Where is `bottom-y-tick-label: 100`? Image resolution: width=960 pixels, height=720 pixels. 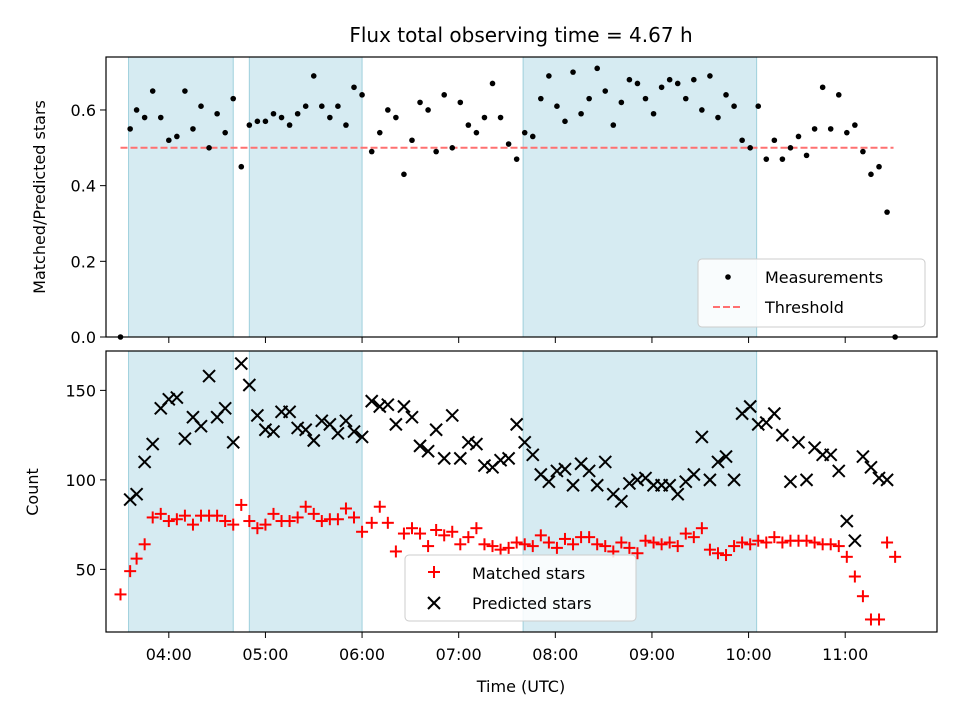 bottom-y-tick-label: 100 is located at coordinates (80, 480).